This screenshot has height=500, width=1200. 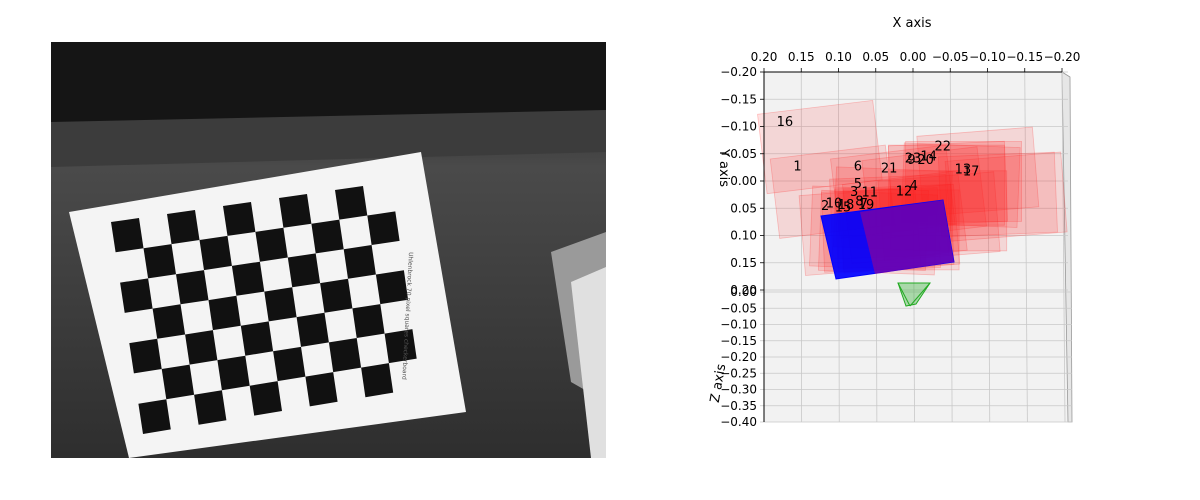 What do you see at coordinates (719, 383) in the screenshot?
I see `z-axis-label: Z axis` at bounding box center [719, 383].